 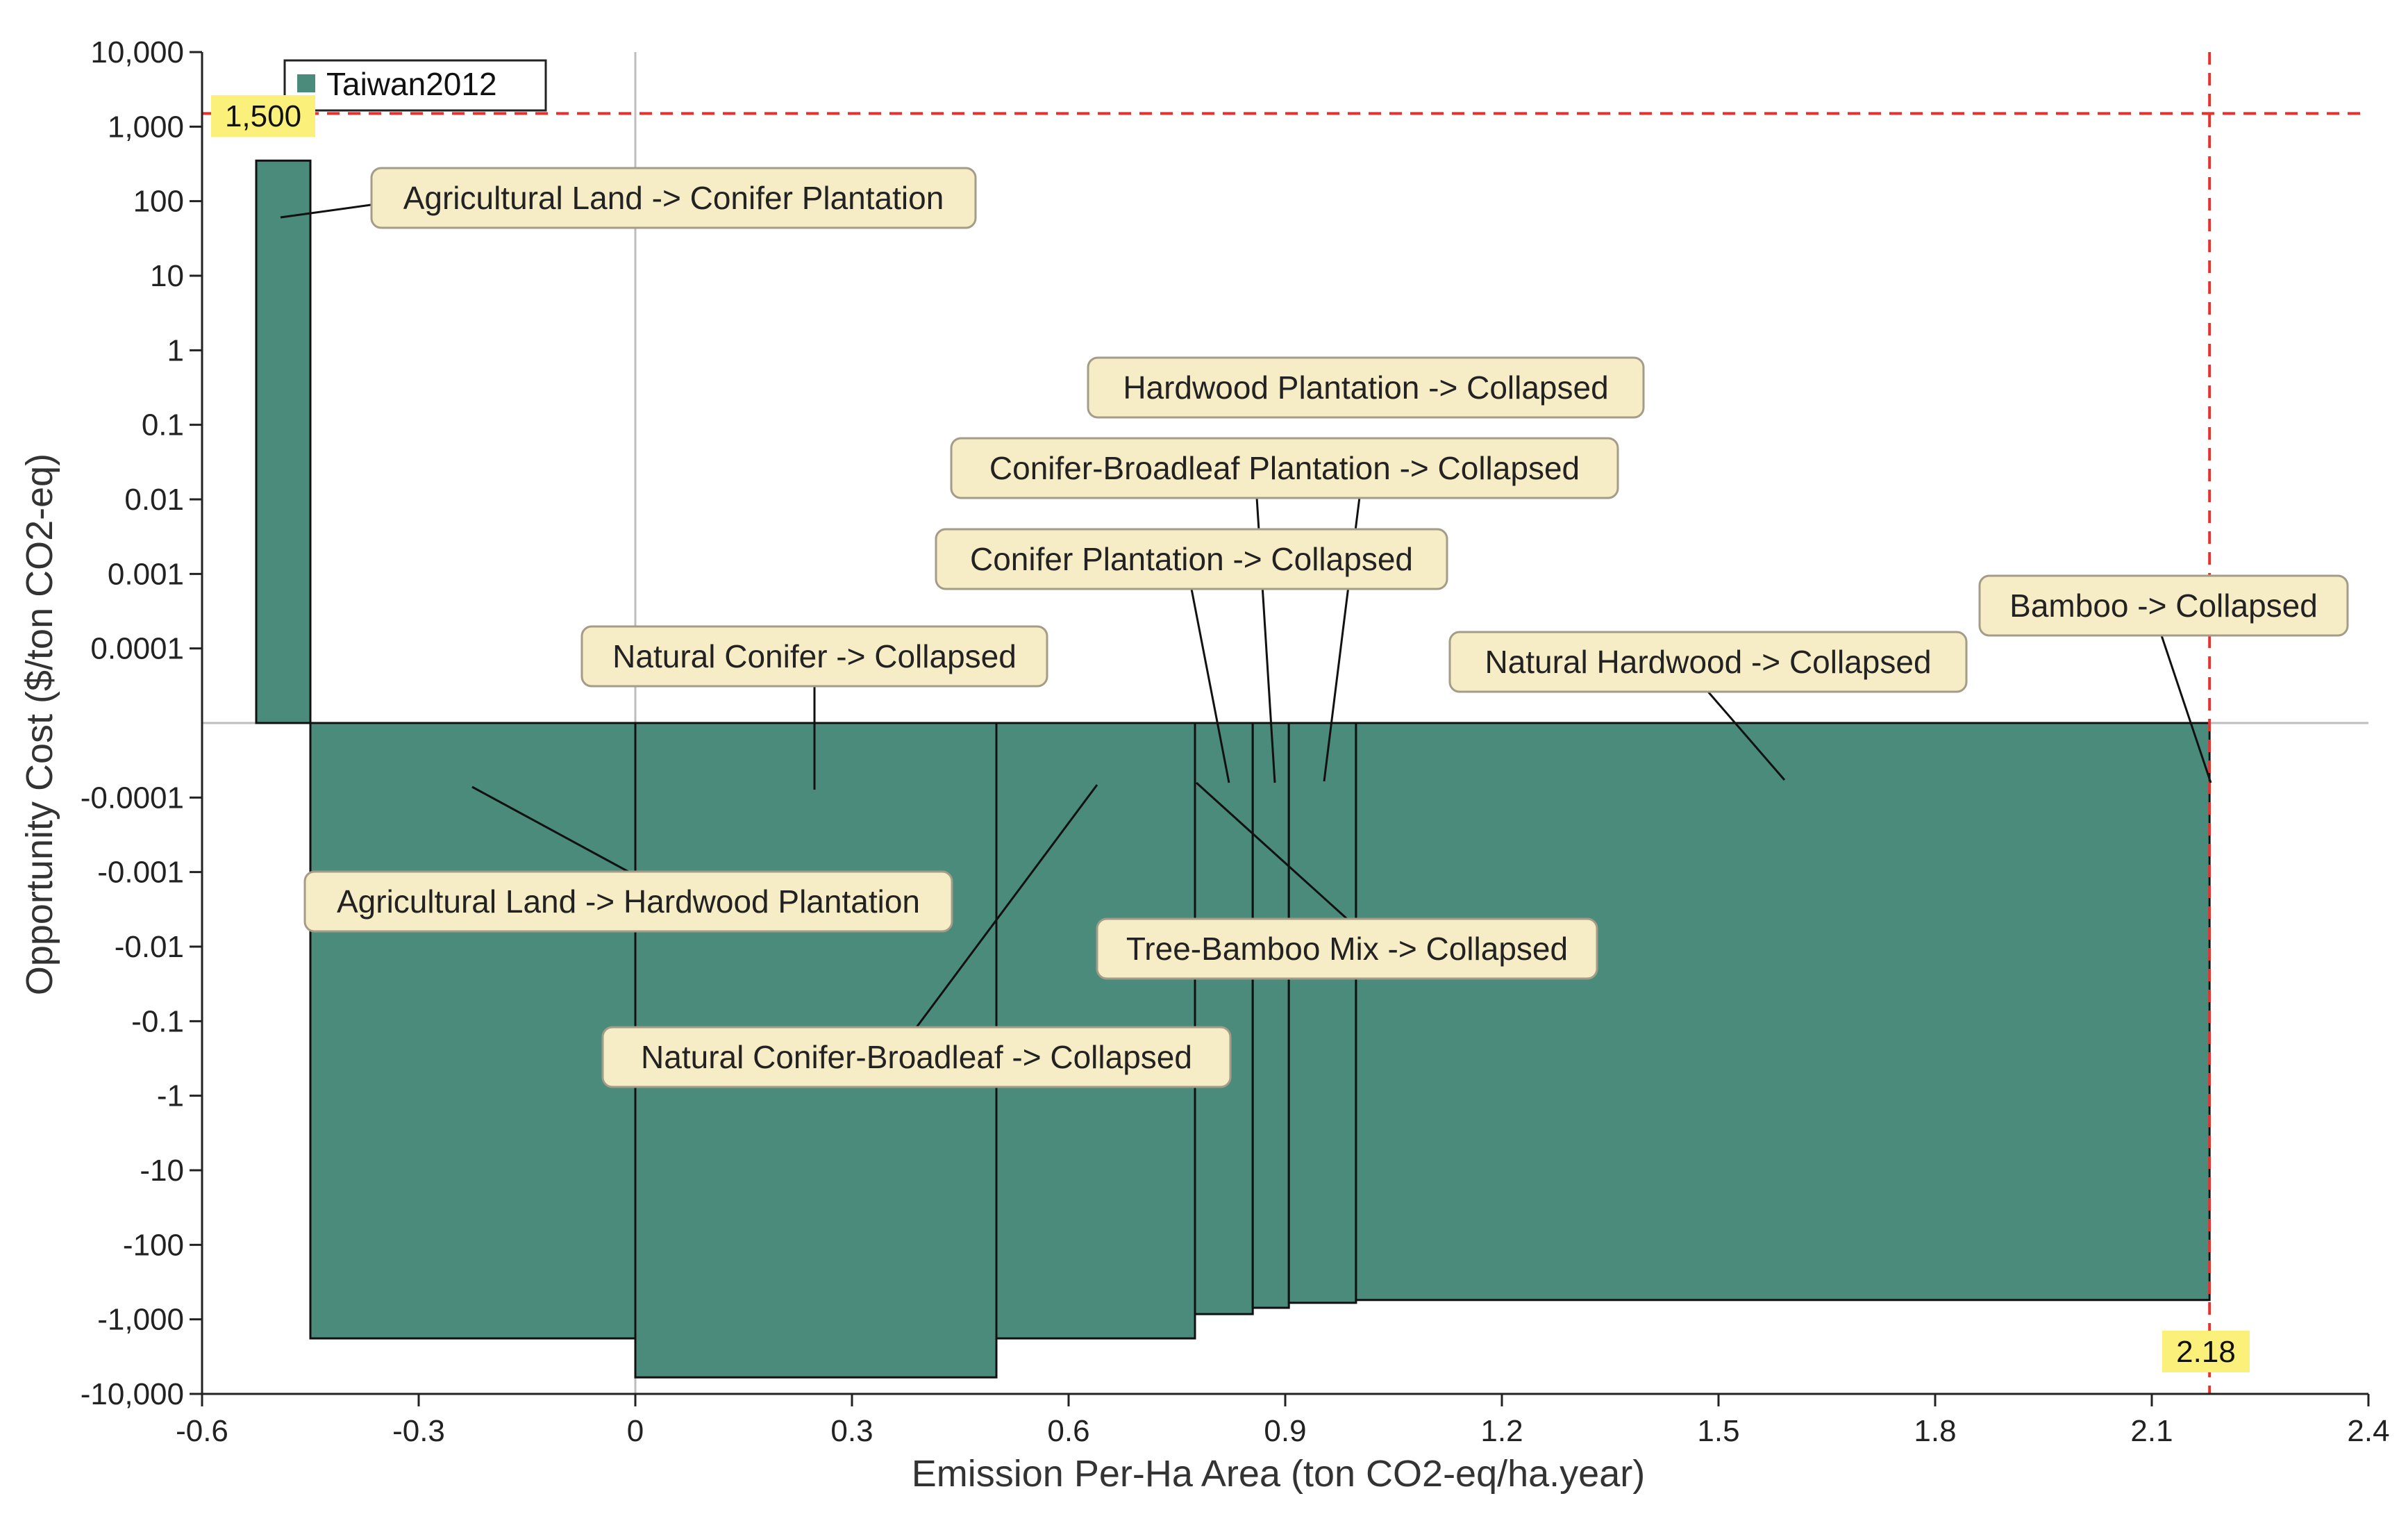 I want to click on annotation-label: Natural Conifer -> Collapsed, so click(x=814, y=656).